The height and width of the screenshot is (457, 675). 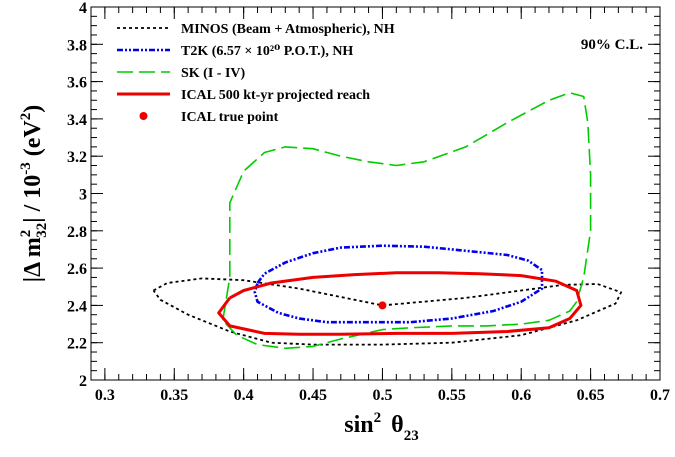 I want to click on x-tick-label: 0.3, so click(x=105, y=395).